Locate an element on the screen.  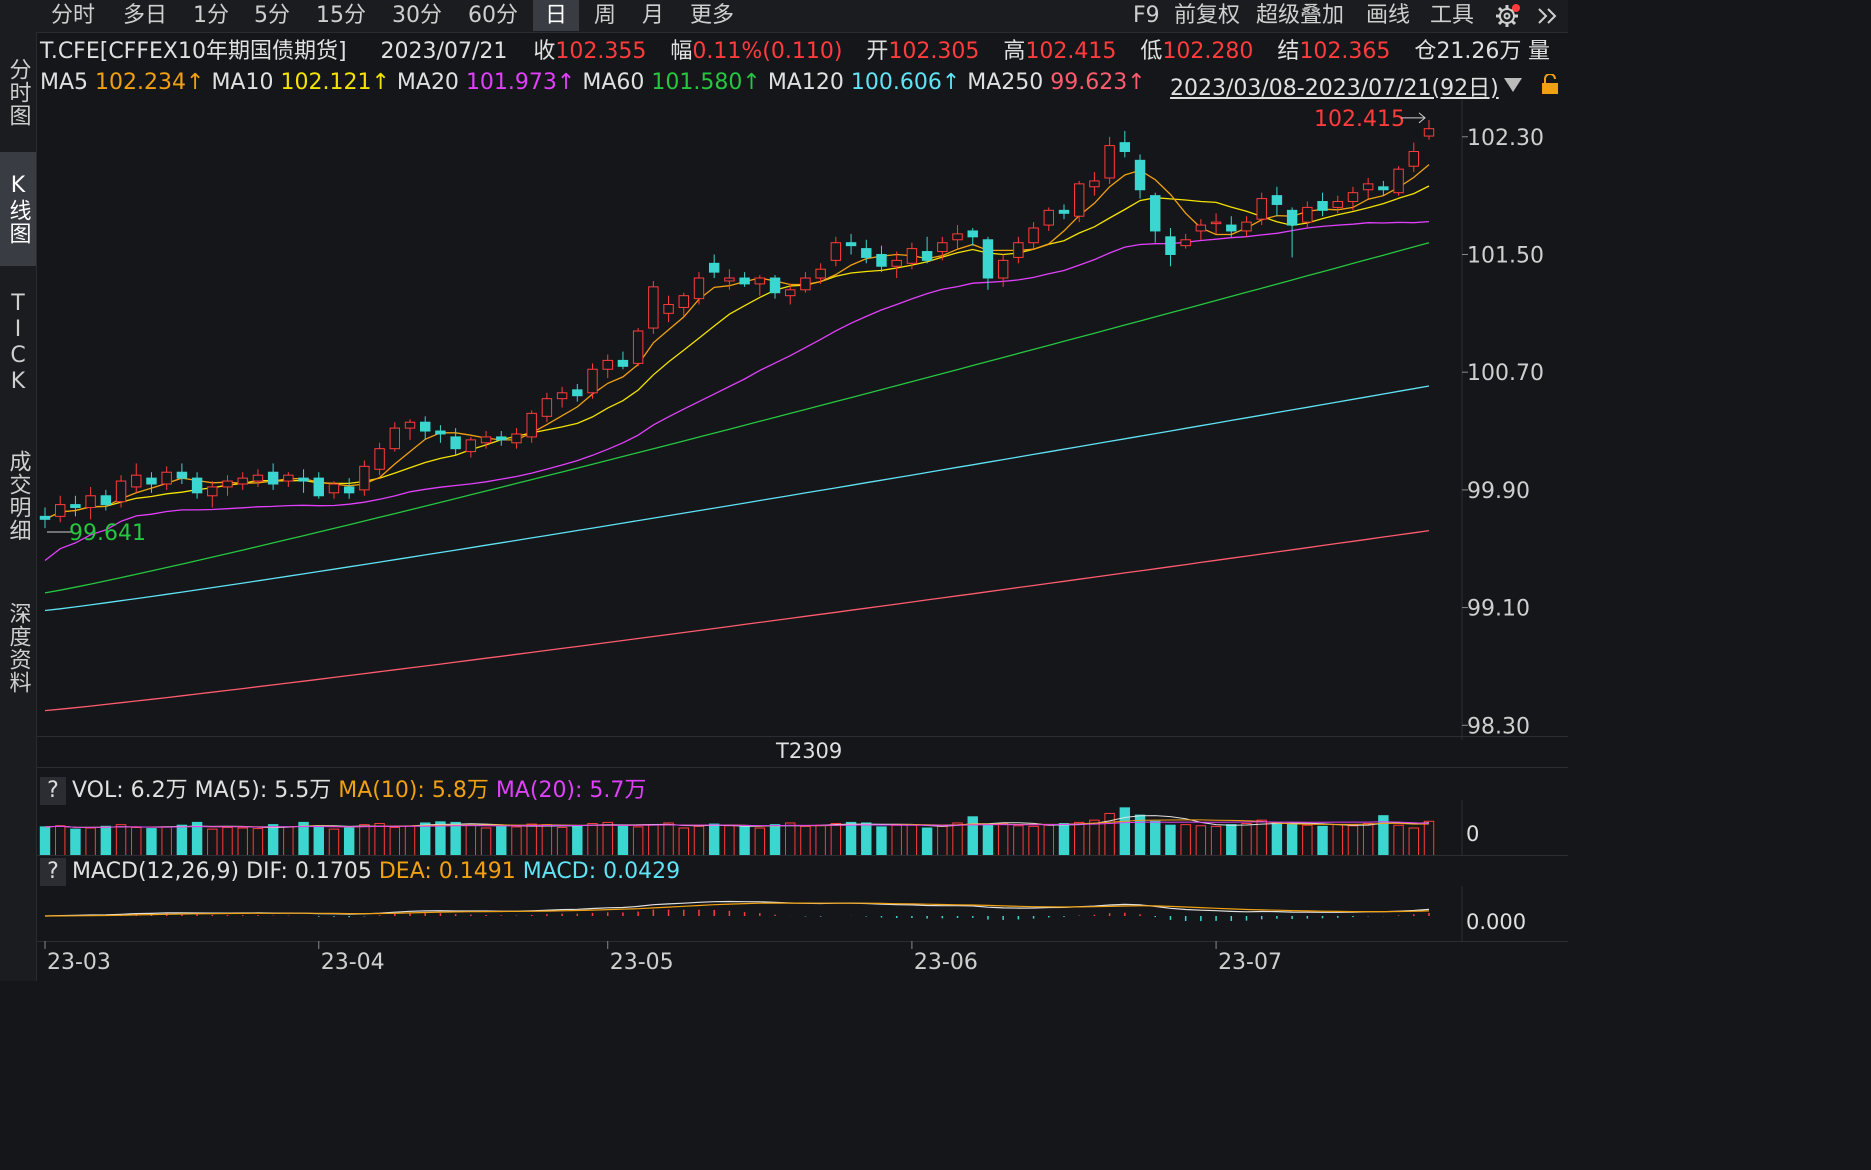
quote-date: 2023/07/21 is located at coordinates (444, 51).